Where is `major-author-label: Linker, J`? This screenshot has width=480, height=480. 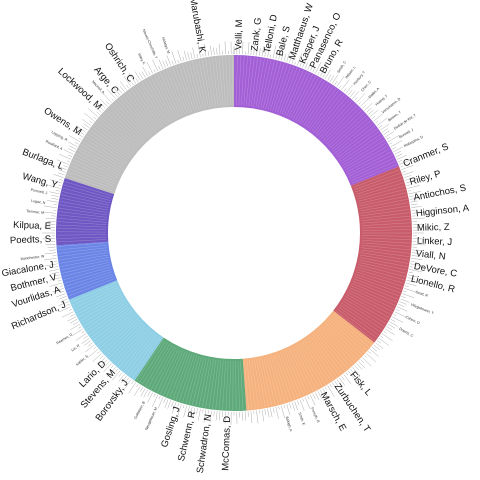 major-author-label: Linker, J is located at coordinates (435, 242).